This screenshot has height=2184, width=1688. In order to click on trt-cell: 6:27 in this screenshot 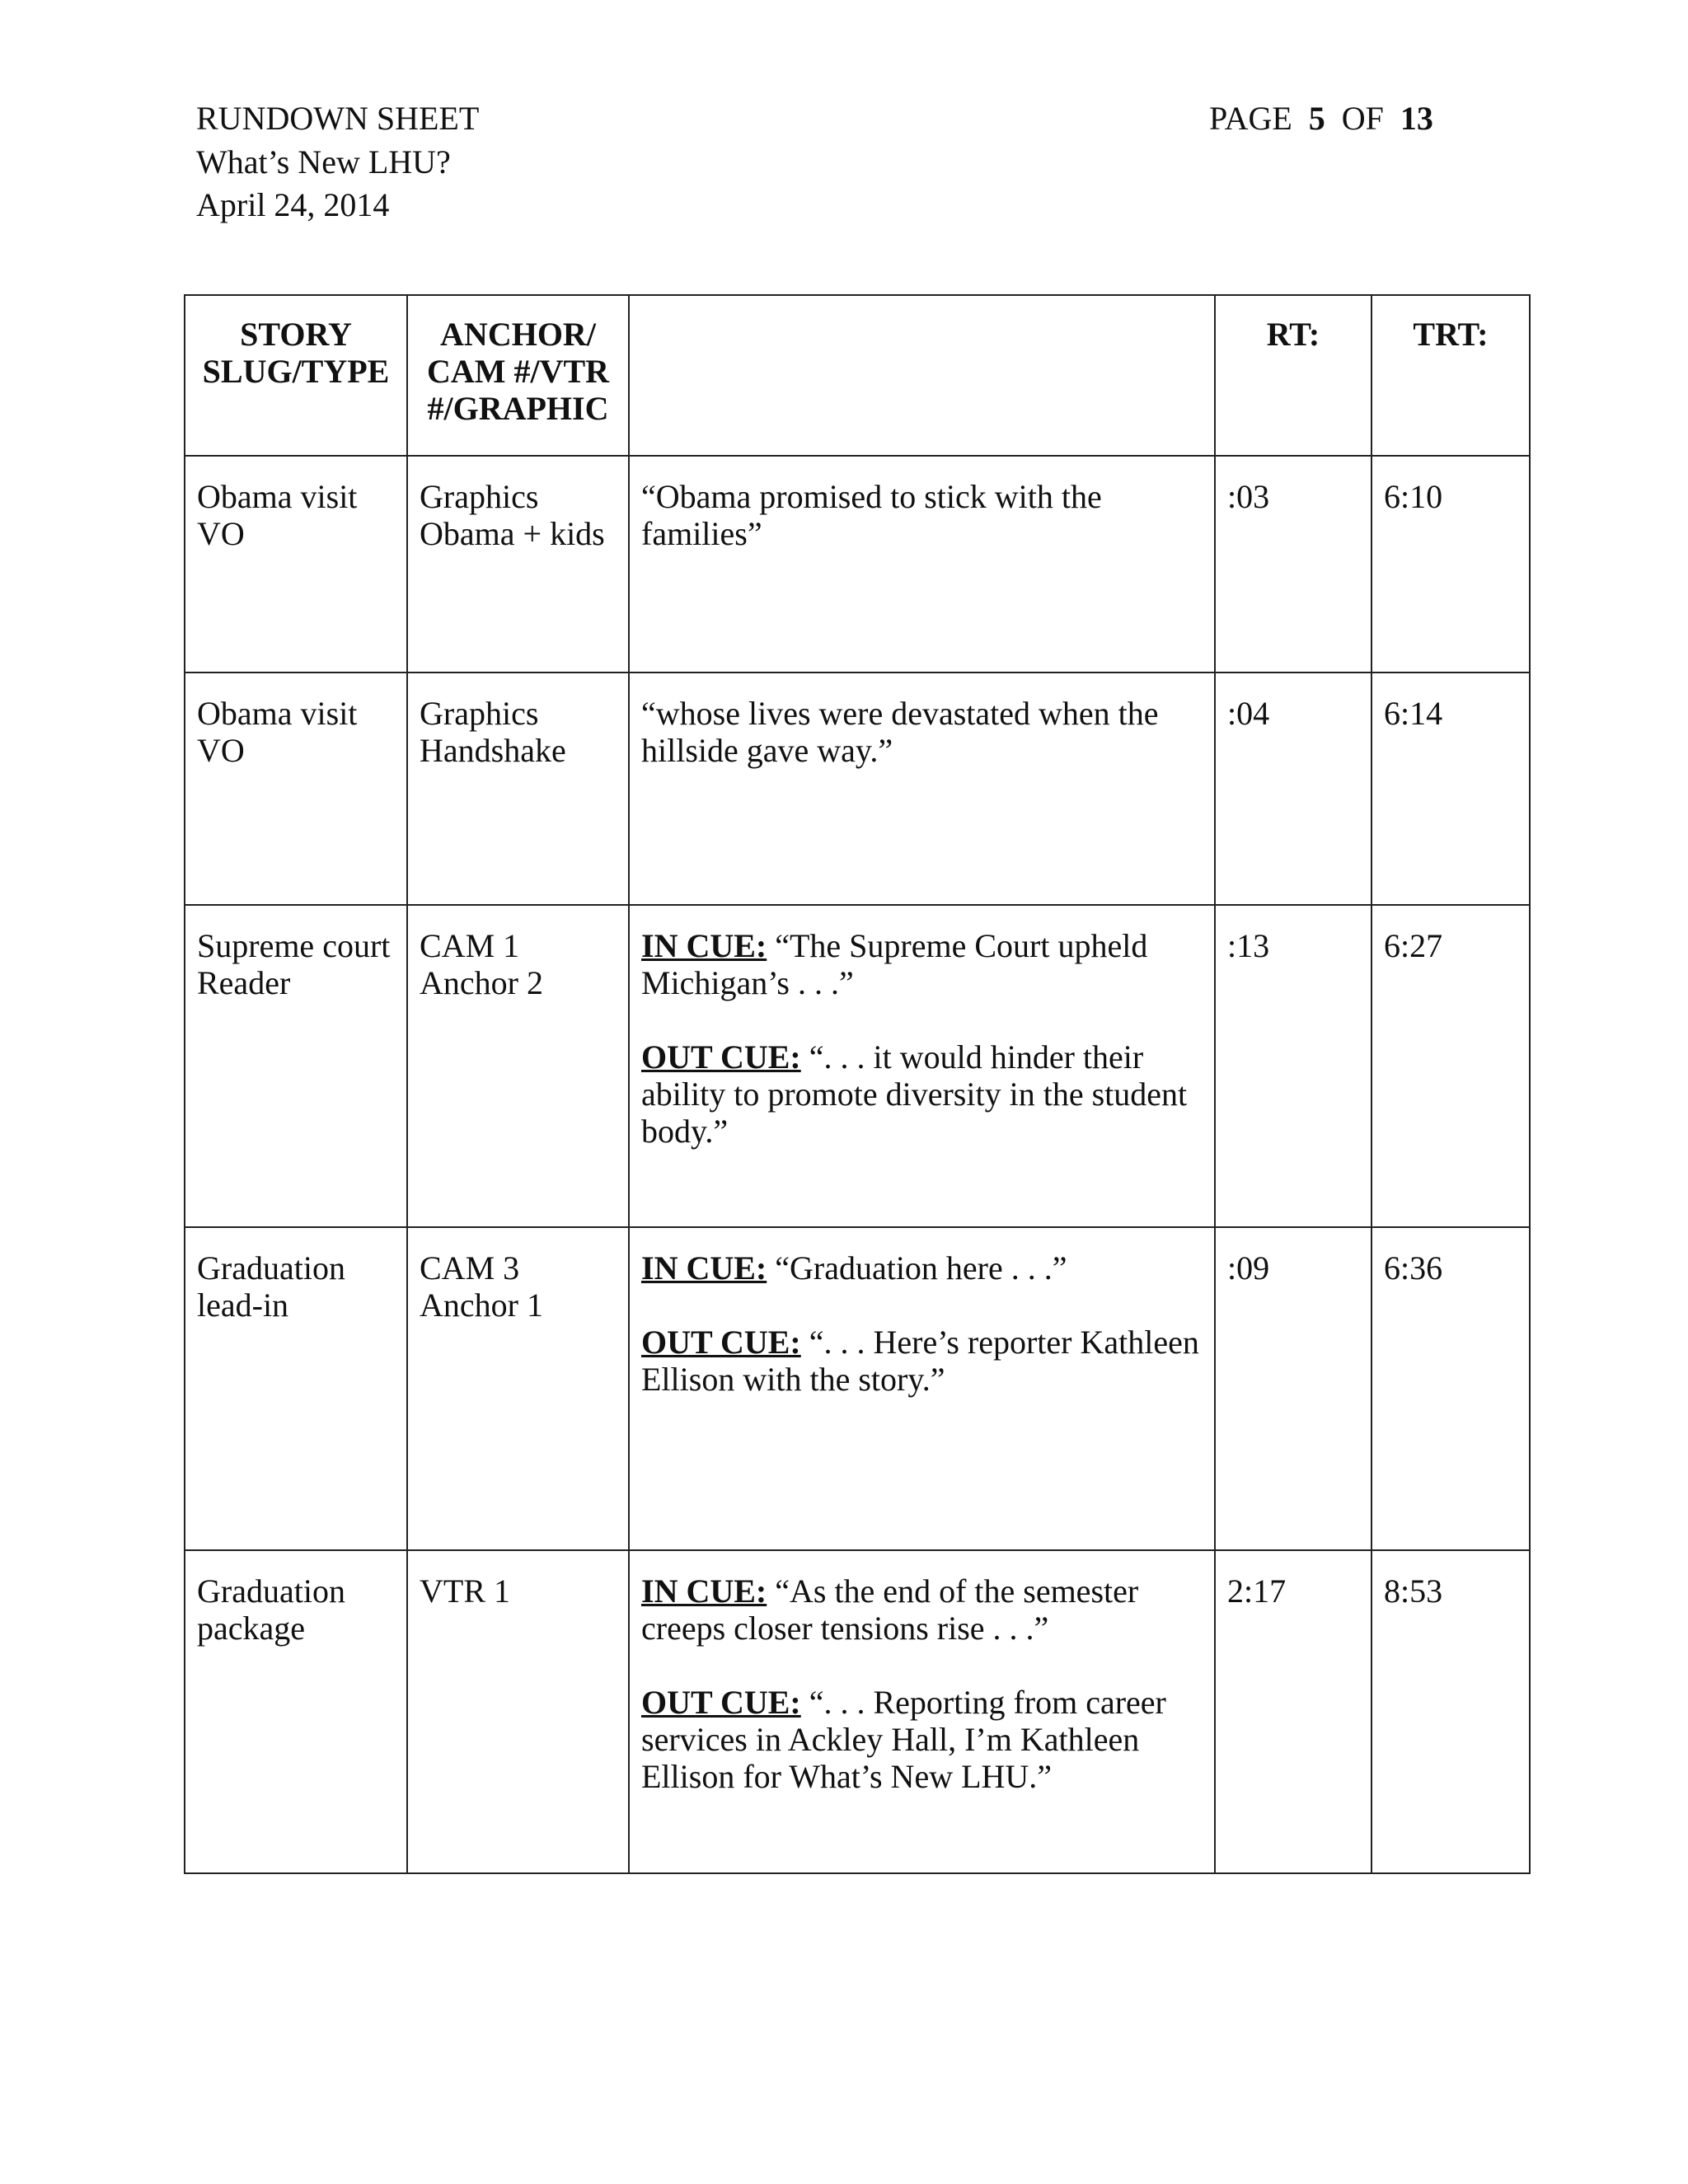, I will do `click(1451, 1066)`.